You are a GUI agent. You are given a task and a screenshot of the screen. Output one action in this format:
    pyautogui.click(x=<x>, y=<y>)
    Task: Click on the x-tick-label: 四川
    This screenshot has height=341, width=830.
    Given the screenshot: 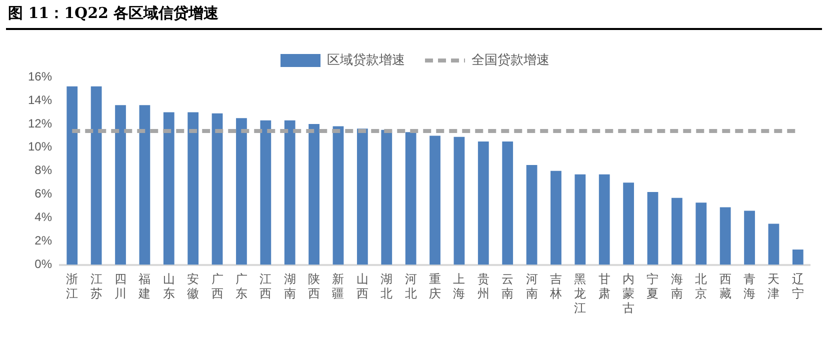 What is the action you would take?
    pyautogui.click(x=120, y=286)
    